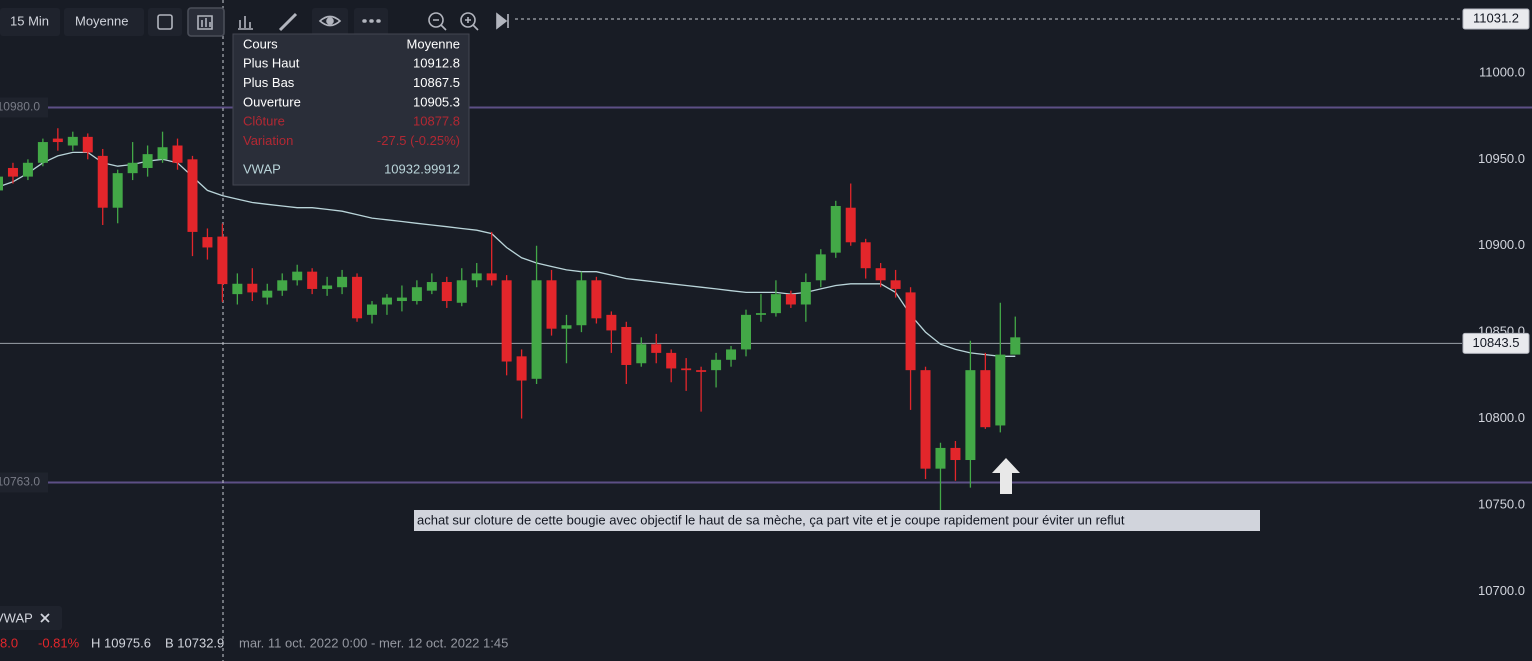 Image resolution: width=1532 pixels, height=661 pixels. I want to click on level-label: 10980.0, so click(20, 107).